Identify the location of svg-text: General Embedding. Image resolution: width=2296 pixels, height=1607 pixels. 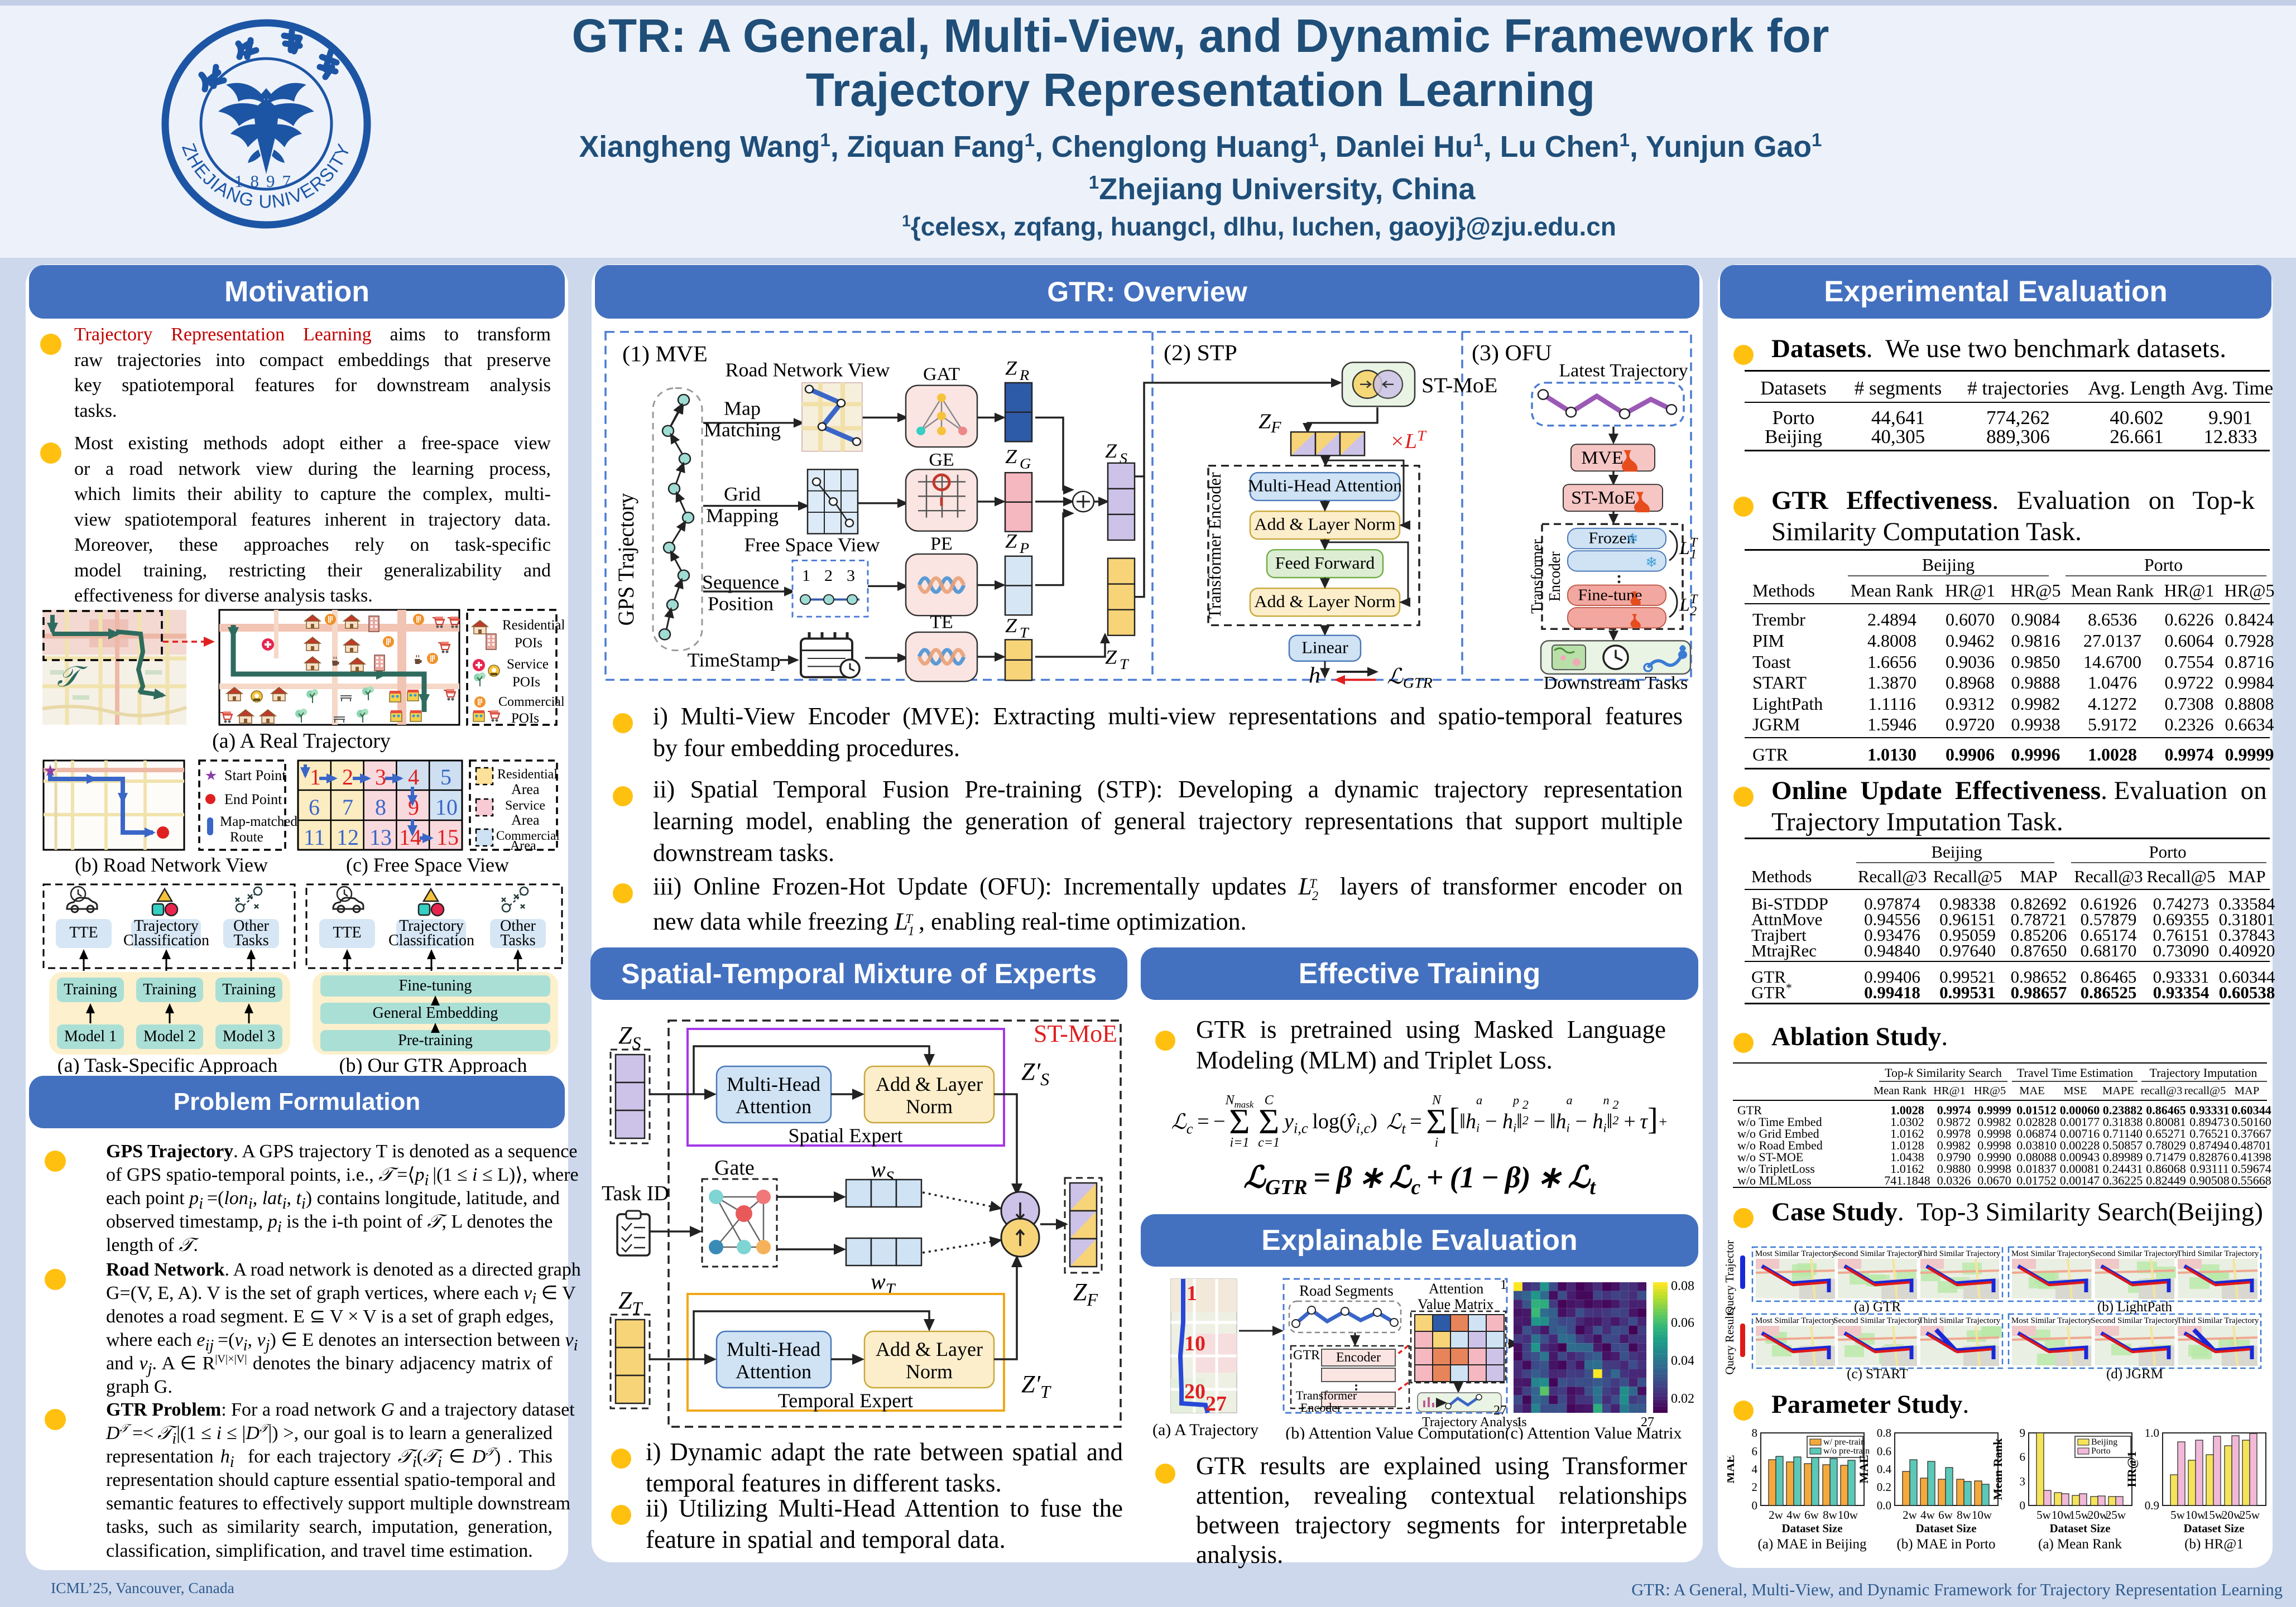
(435, 1013).